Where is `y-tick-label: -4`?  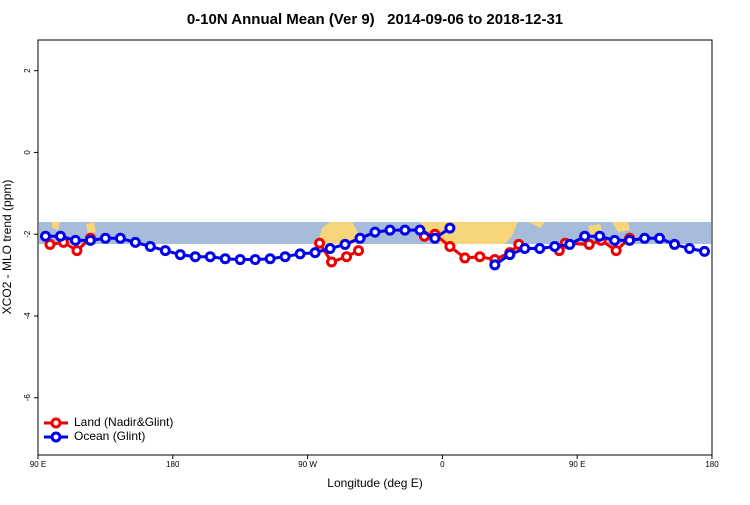
y-tick-label: -4 is located at coordinates (27, 316).